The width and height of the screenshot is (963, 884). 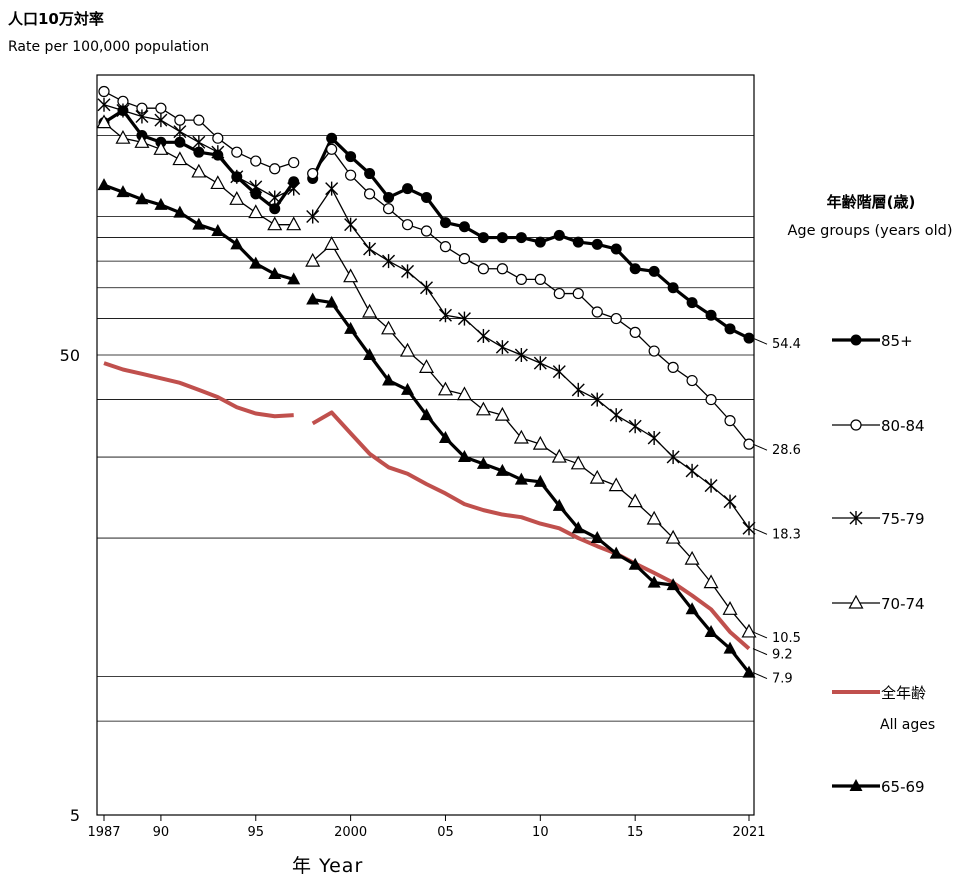 What do you see at coordinates (903, 519) in the screenshot?
I see `legend-label: 75-79` at bounding box center [903, 519].